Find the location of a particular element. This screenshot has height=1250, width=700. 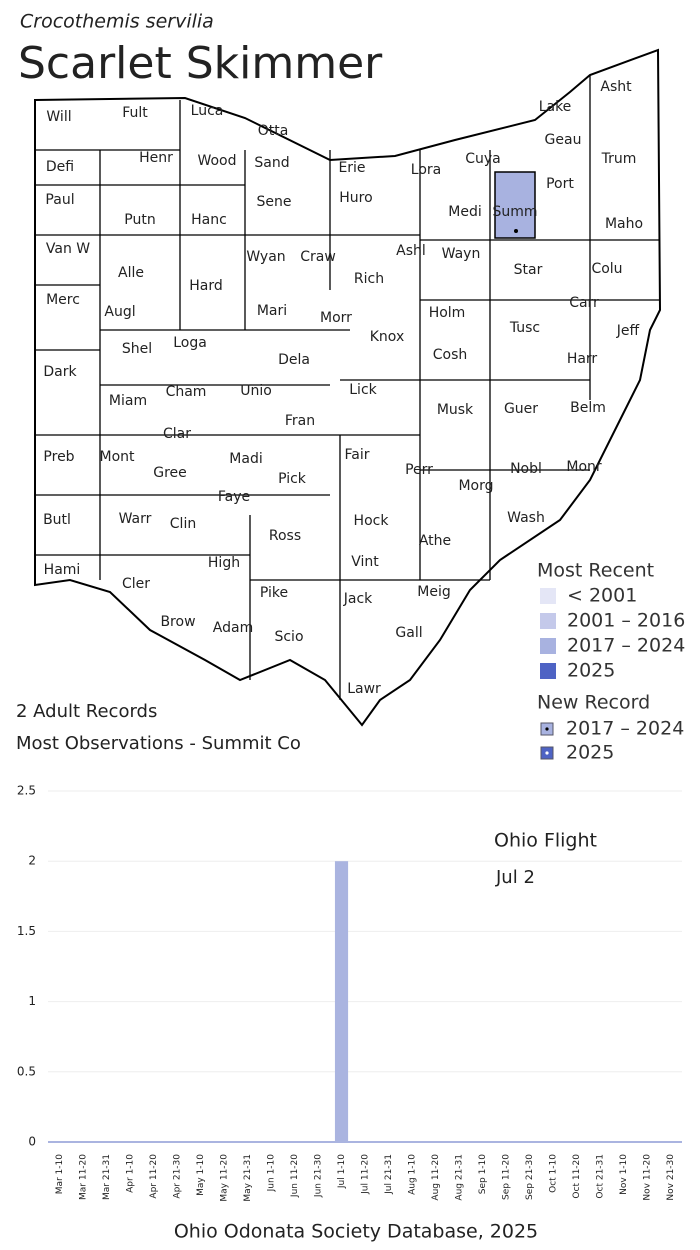

county-highlight is located at coordinates (515, 205).